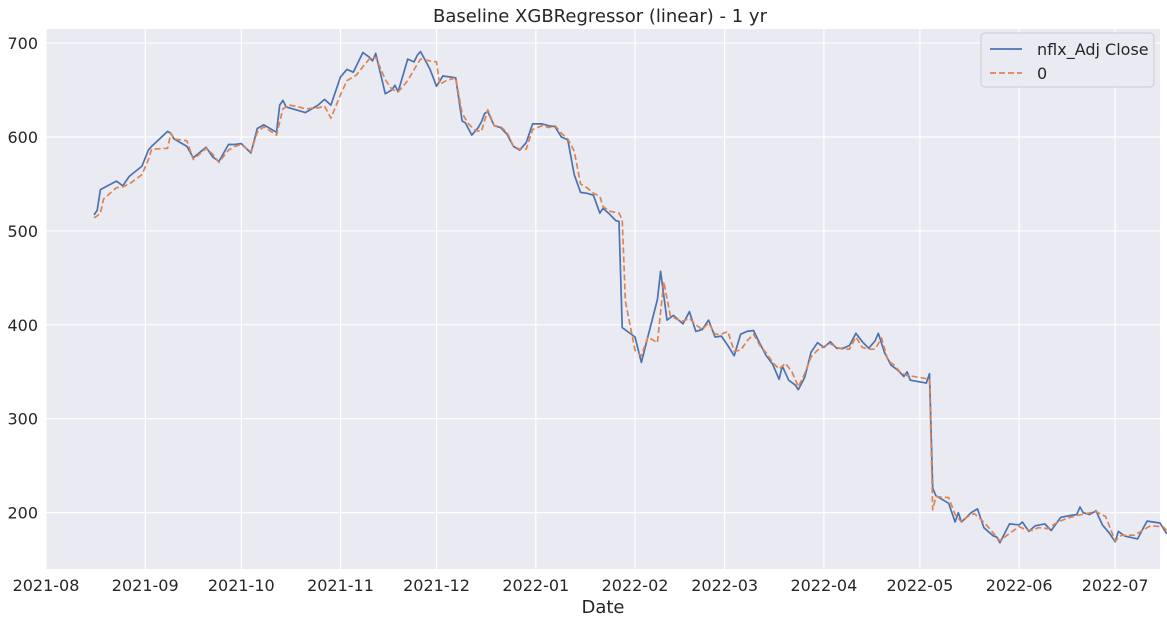 The width and height of the screenshot is (1167, 624). What do you see at coordinates (602, 607) in the screenshot?
I see `x-axis-label: Date` at bounding box center [602, 607].